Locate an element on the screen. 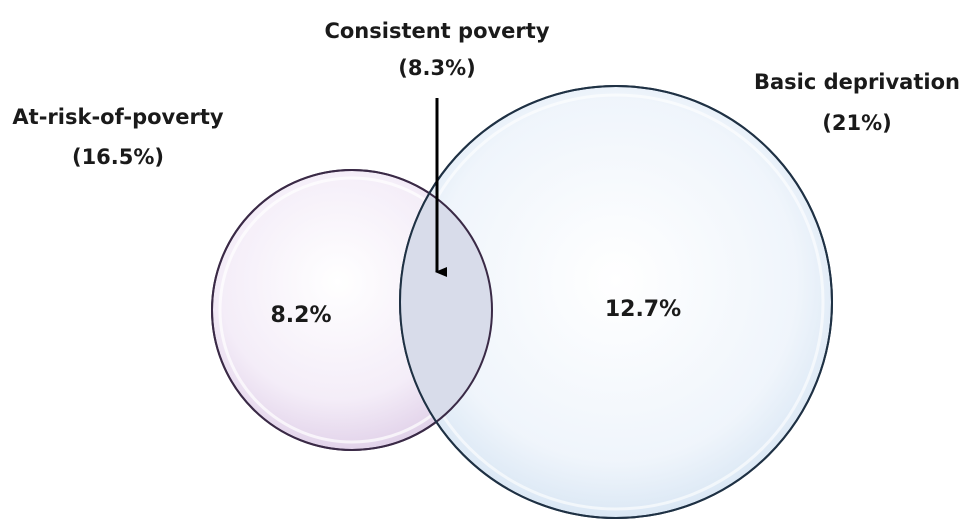 Image resolution: width=975 pixels, height=523 pixels. at-risk-value-label: (16.5%) is located at coordinates (118, 157).